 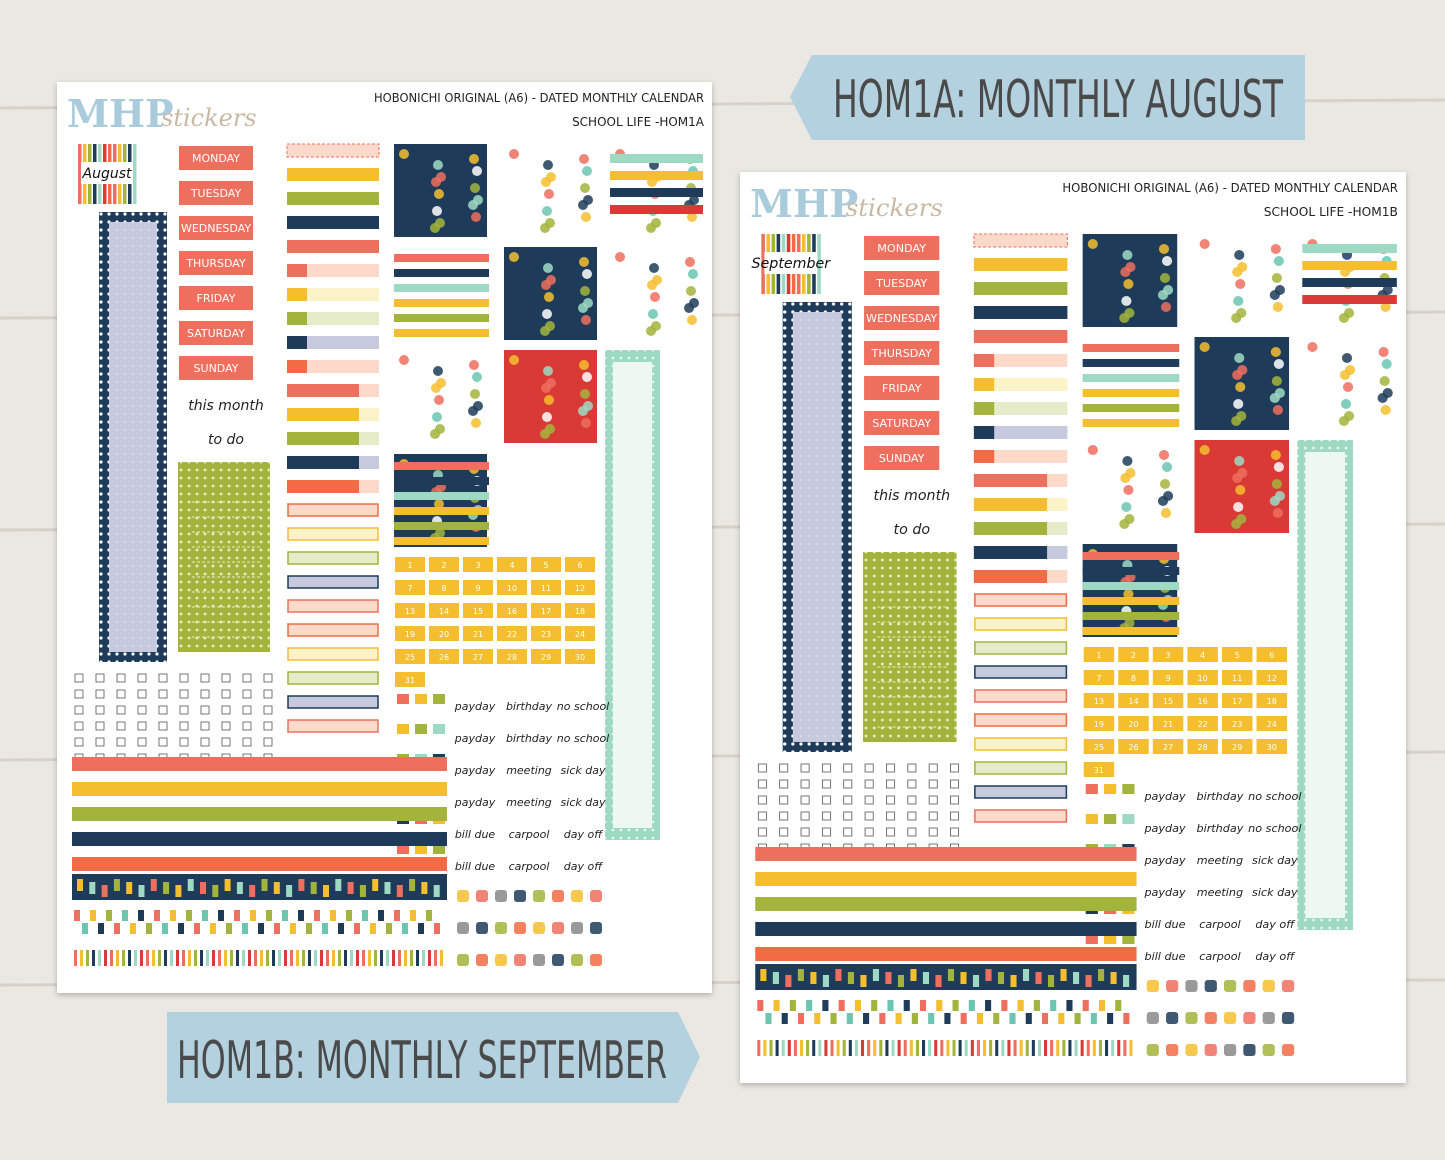 I want to click on date-number: 4, so click(x=511, y=565).